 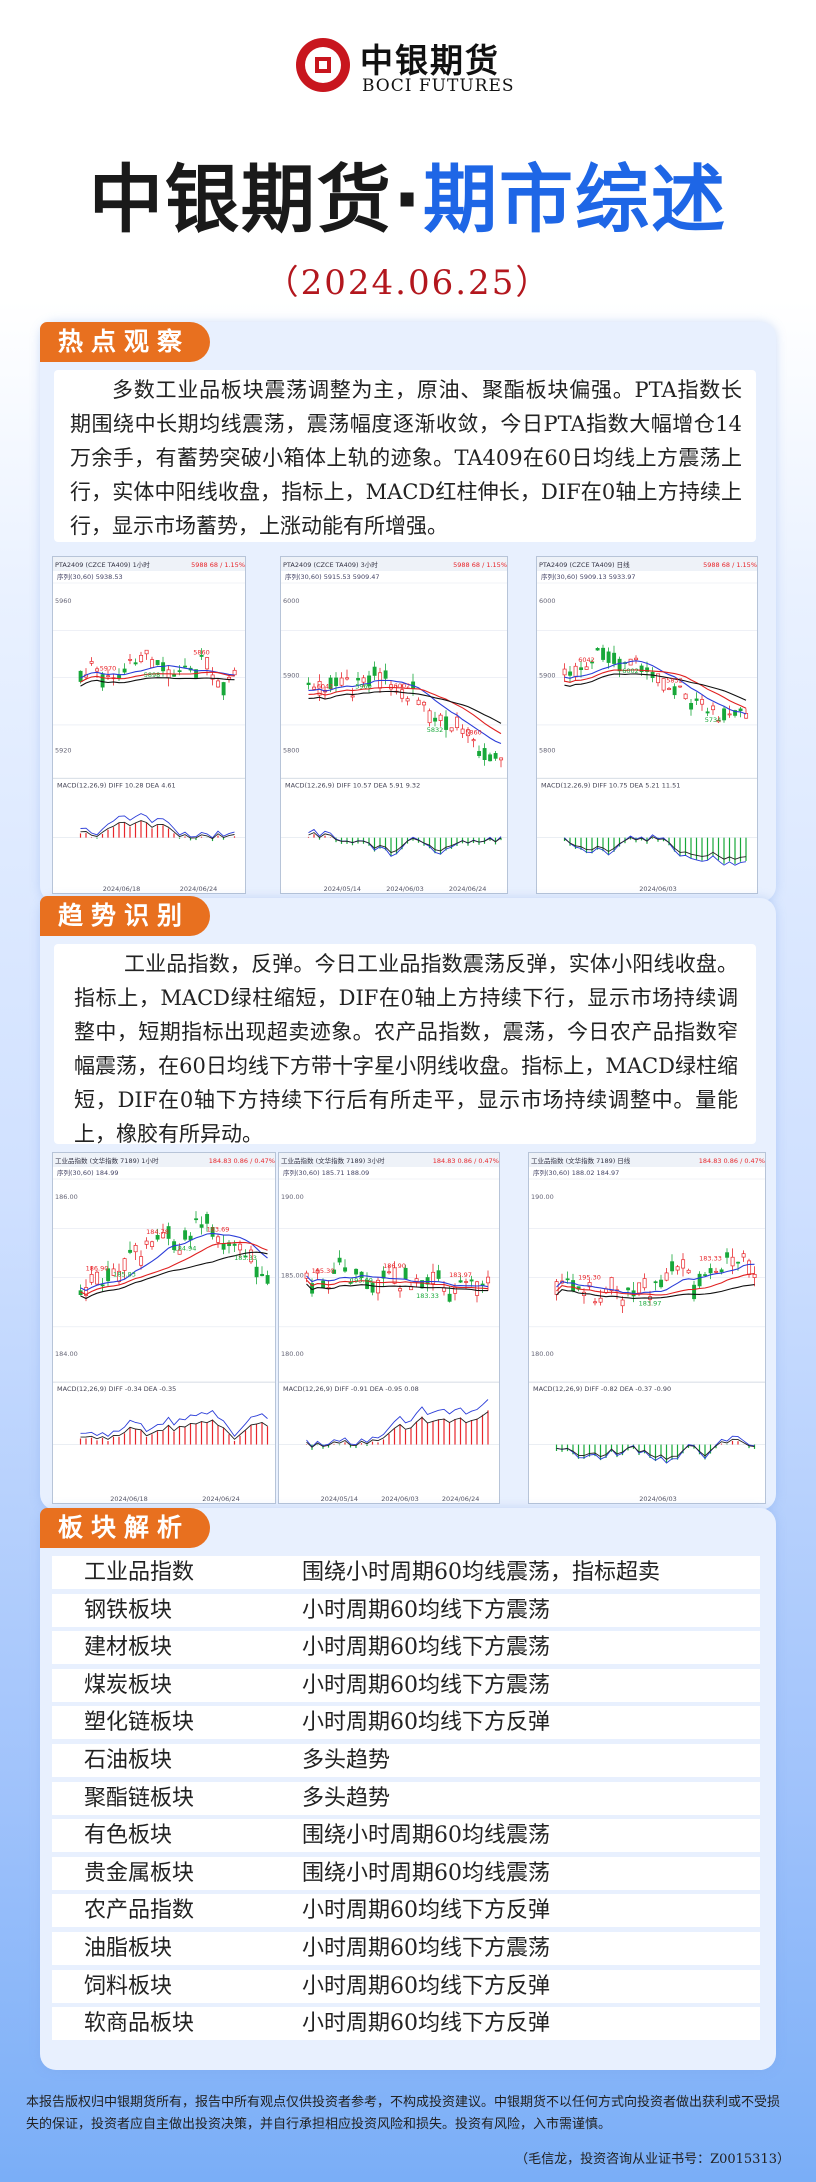 What do you see at coordinates (576, 1172) in the screenshot?
I see `chart-ma-label: 序列(30,60) 188.02 184.97` at bounding box center [576, 1172].